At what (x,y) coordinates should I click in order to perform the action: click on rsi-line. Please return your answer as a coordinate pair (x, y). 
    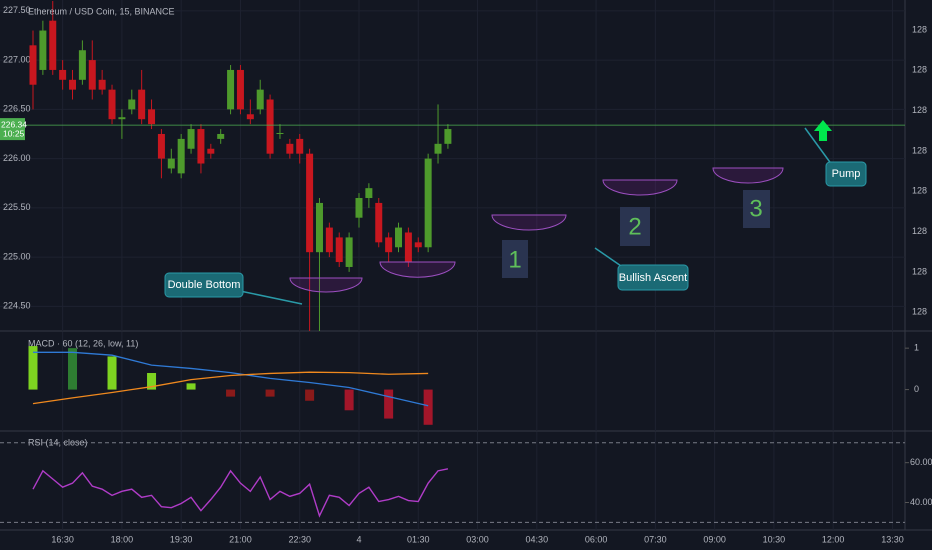
    Looking at the image, I should click on (240, 493).